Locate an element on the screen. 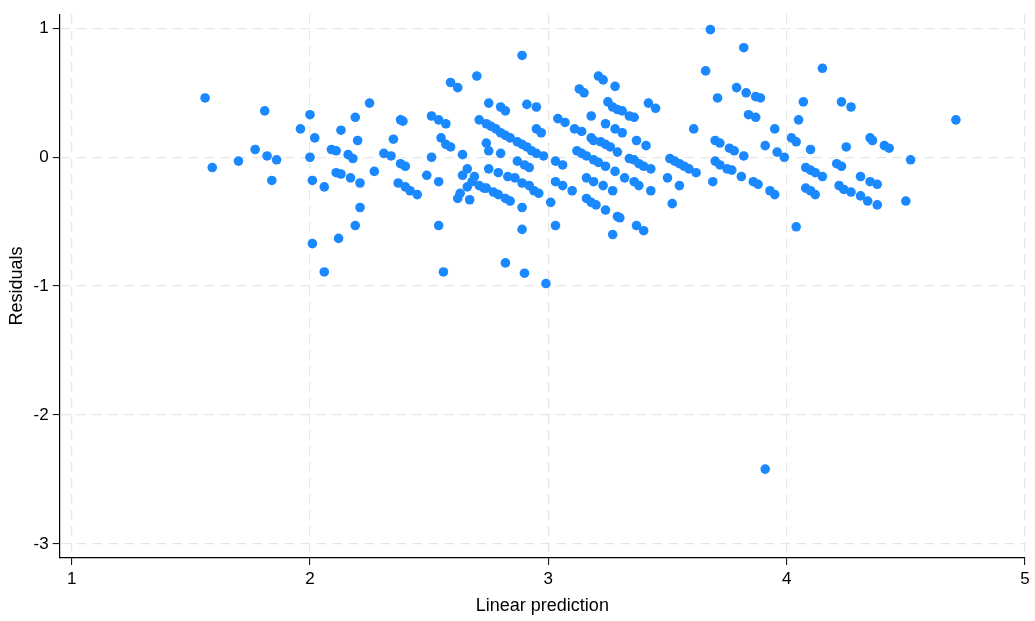 This screenshot has height=621, width=1035. x-tick-label: 1 is located at coordinates (71, 578).